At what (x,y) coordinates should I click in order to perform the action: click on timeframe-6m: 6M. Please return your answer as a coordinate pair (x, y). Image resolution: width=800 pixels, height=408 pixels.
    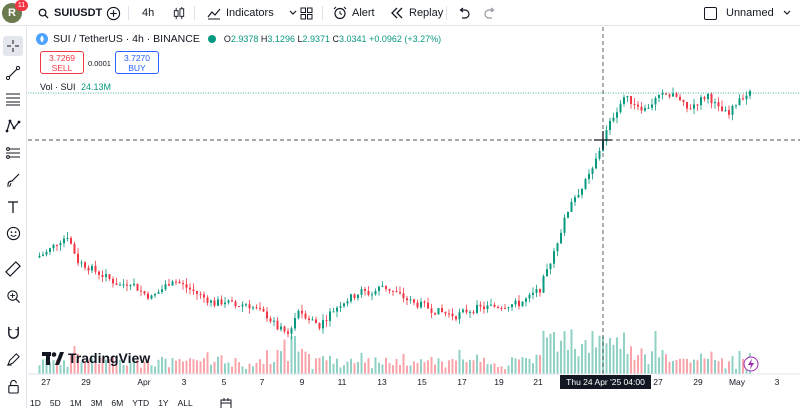
    Looking at the image, I should click on (117, 403).